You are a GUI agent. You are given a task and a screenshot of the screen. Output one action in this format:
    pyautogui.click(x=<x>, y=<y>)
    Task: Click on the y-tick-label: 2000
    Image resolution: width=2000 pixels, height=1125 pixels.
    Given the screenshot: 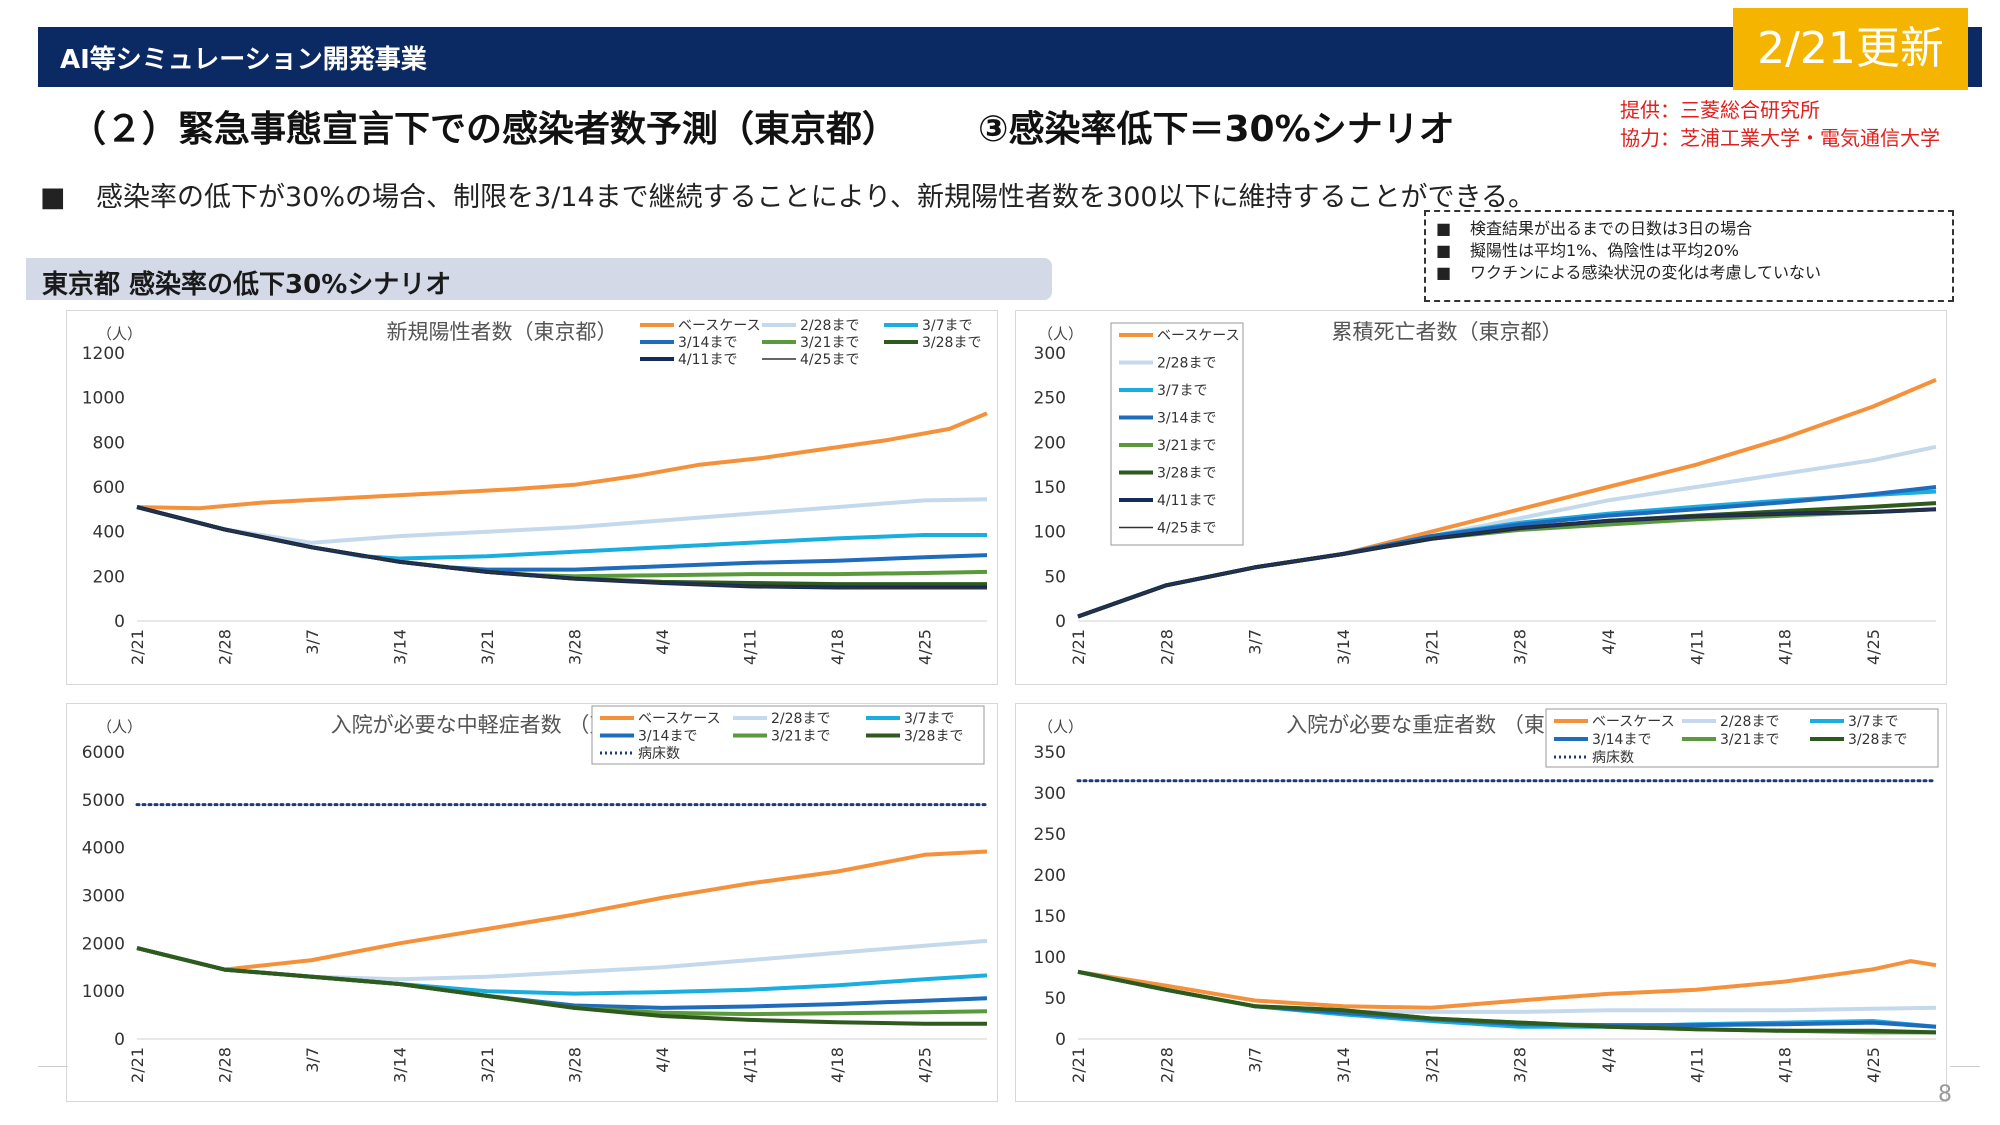 What is the action you would take?
    pyautogui.click(x=103, y=944)
    